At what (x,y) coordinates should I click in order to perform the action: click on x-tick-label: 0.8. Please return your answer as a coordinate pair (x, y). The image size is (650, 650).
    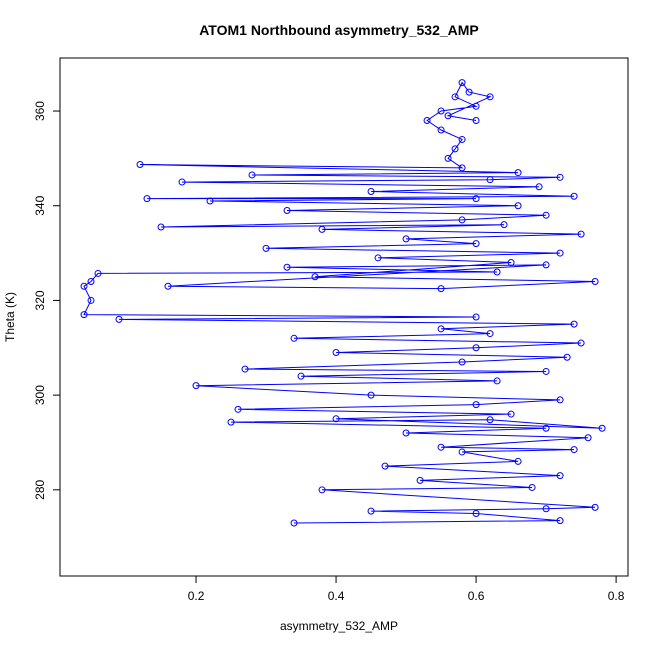
    Looking at the image, I should click on (616, 596).